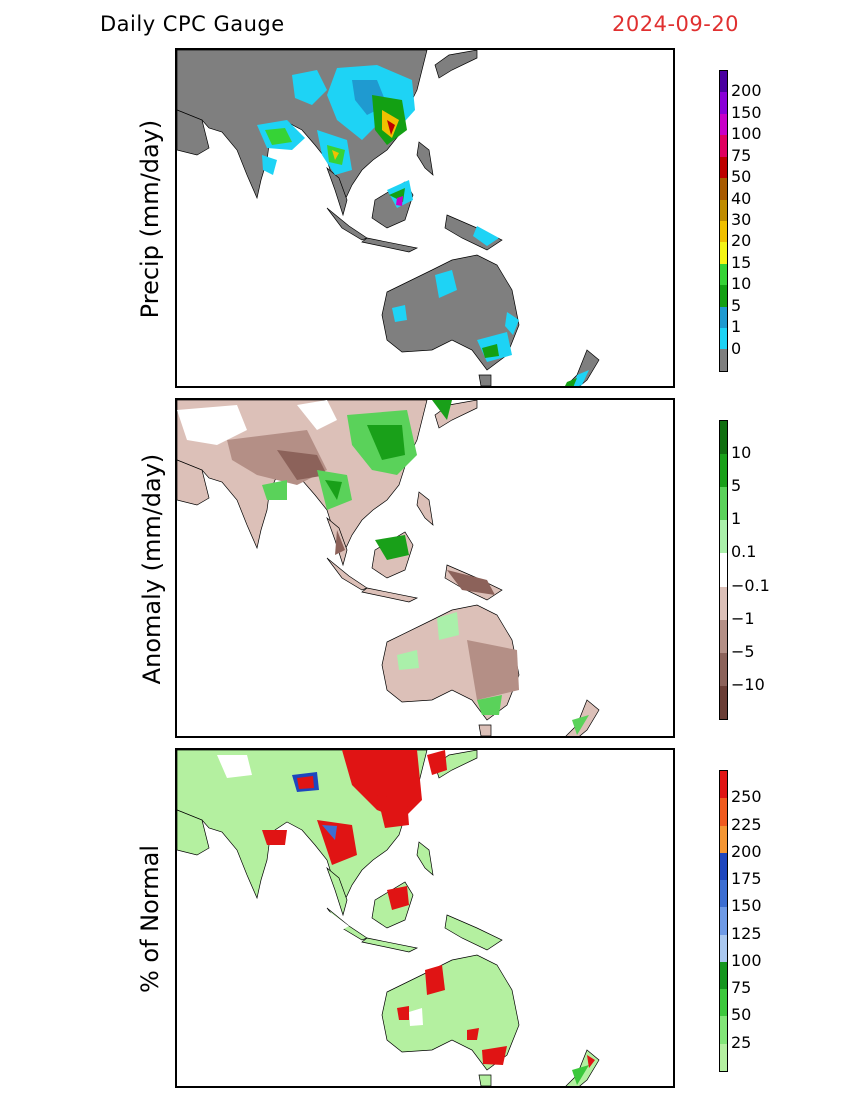 The image size is (850, 1100). I want to click on precip-colorbar-label: 0, so click(736, 348).